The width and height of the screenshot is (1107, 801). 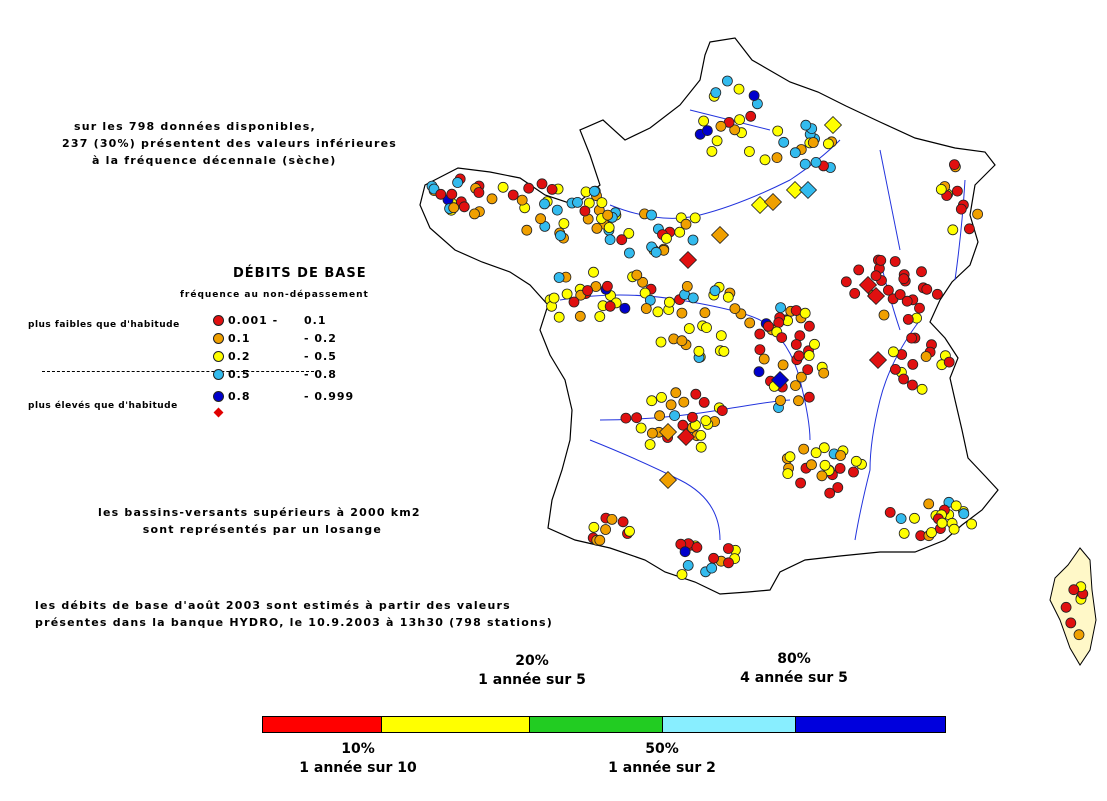 I want to click on legend-class-4-low: 0.5, so click(x=239, y=374).